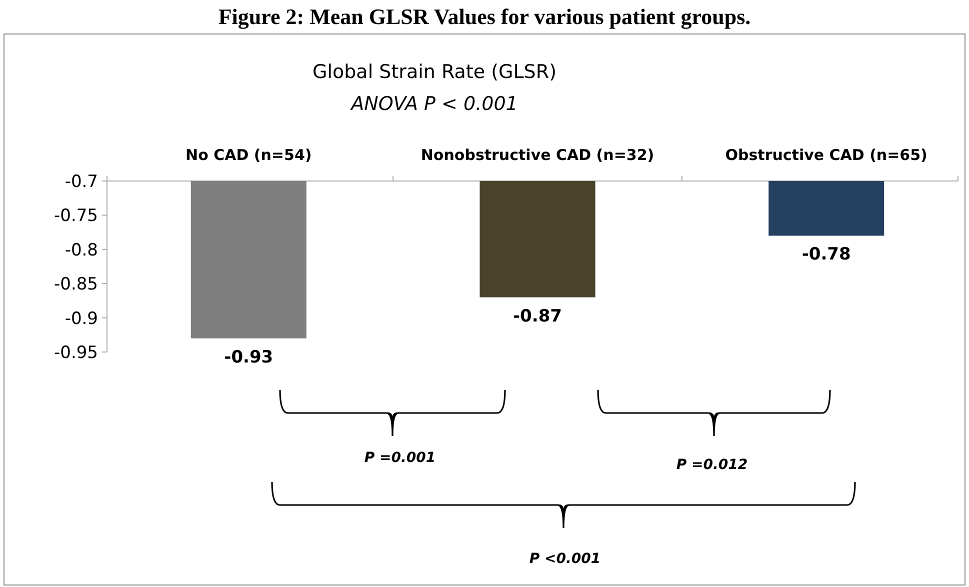  Describe the element at coordinates (249, 357) in the screenshot. I see `data-label: -0.93` at that location.